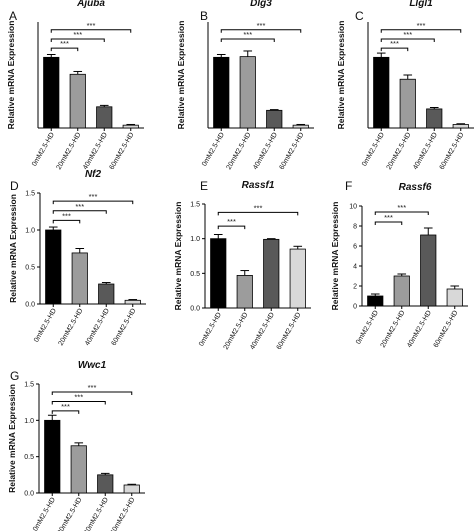 The height and width of the screenshot is (531, 474). I want to click on chart-title: Ajuba, so click(90, 4).